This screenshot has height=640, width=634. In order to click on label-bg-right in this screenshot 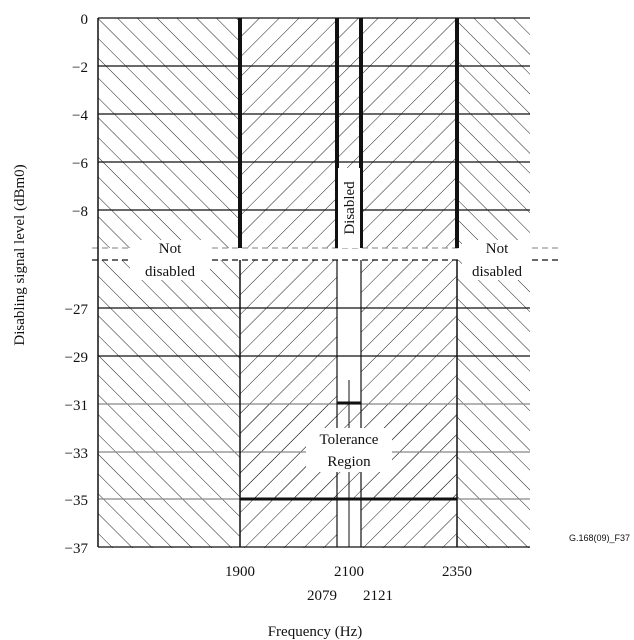, I will do `click(497, 260)`.